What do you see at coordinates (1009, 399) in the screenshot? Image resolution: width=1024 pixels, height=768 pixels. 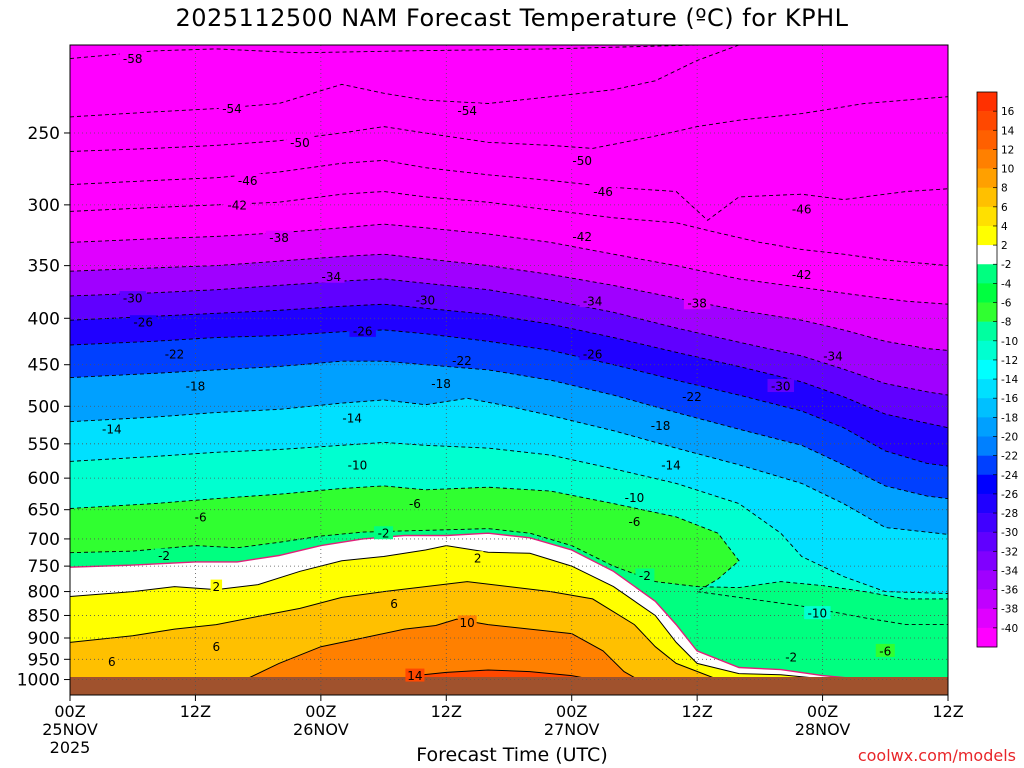 I see `colorbar-label: -16` at bounding box center [1009, 399].